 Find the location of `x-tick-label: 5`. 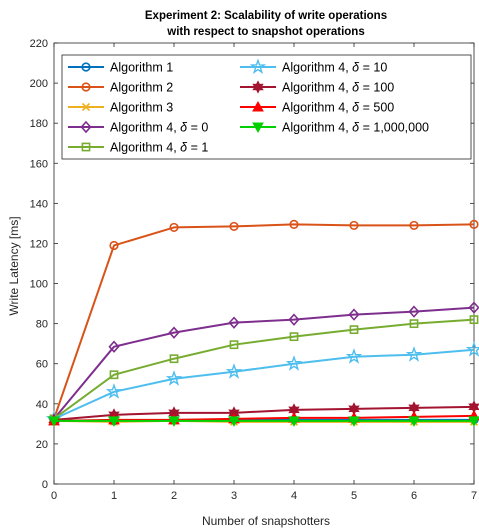

x-tick-label: 5 is located at coordinates (354, 496).